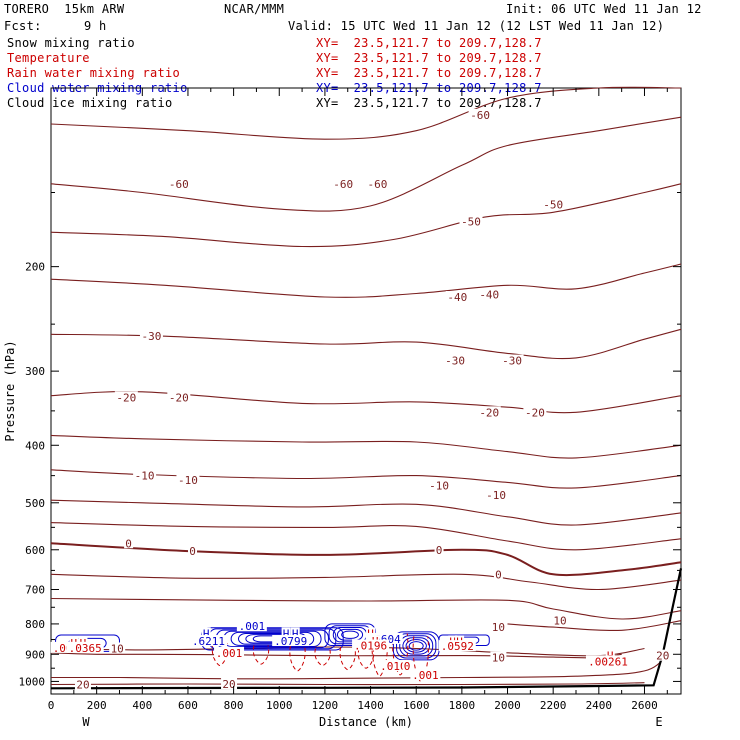 The image size is (740, 740). What do you see at coordinates (507, 705) in the screenshot?
I see `x-tick-label: 2000` at bounding box center [507, 705].